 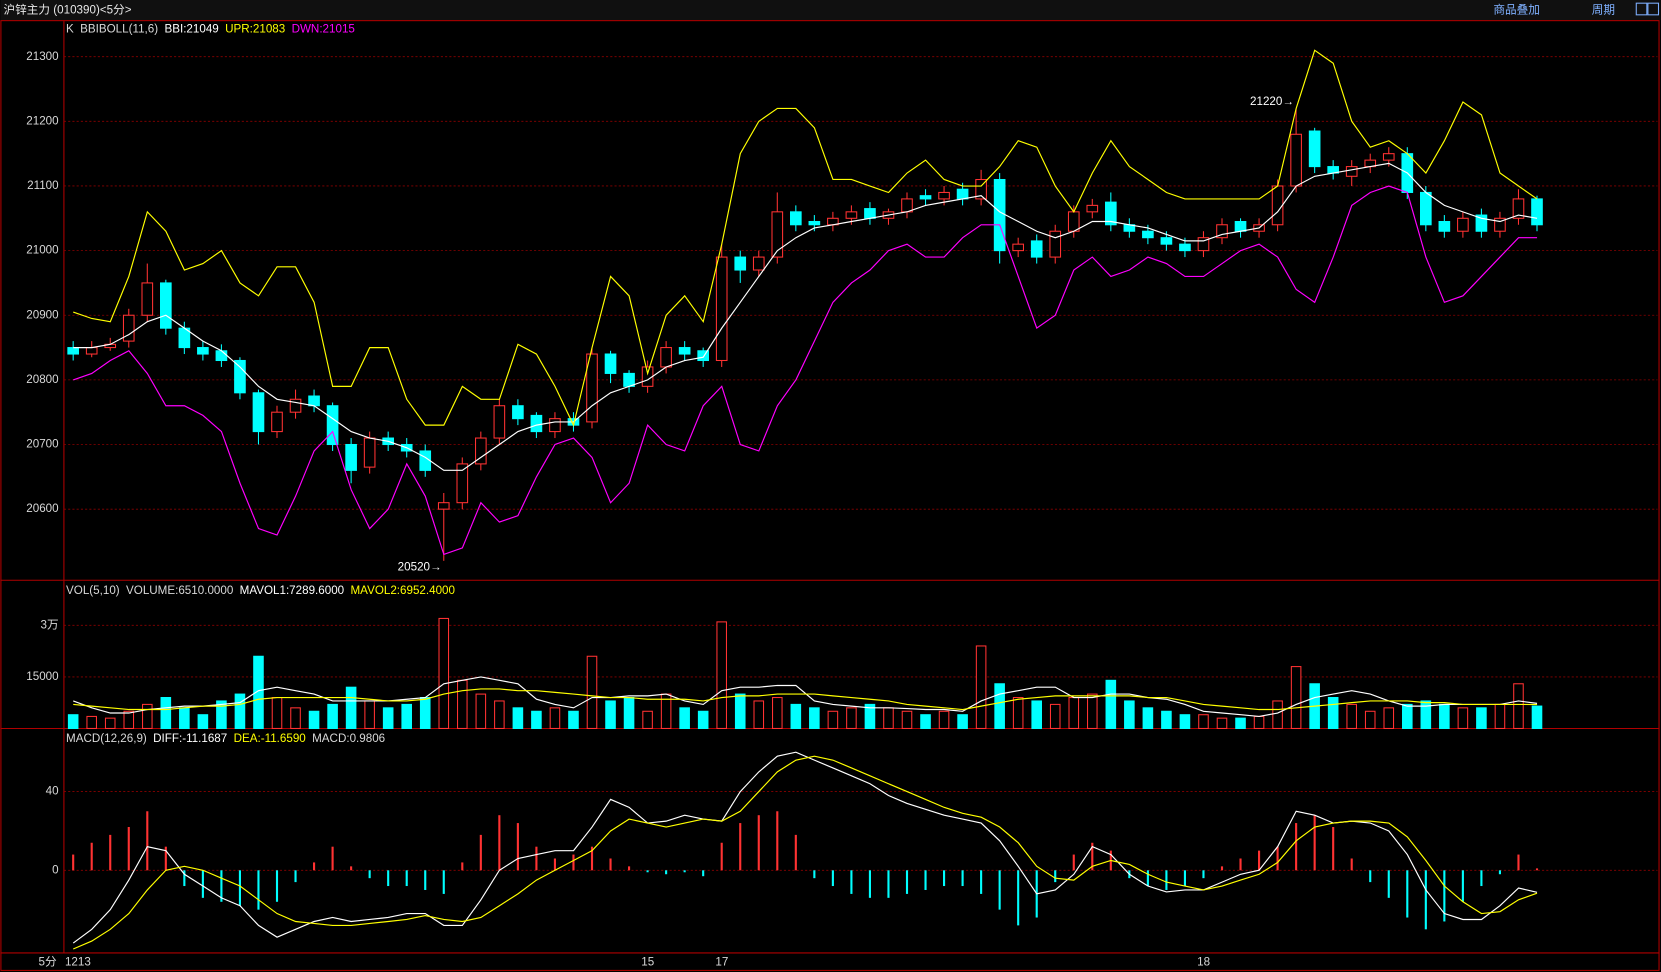 What do you see at coordinates (70, 29) in the screenshot?
I see `legend-label: K` at bounding box center [70, 29].